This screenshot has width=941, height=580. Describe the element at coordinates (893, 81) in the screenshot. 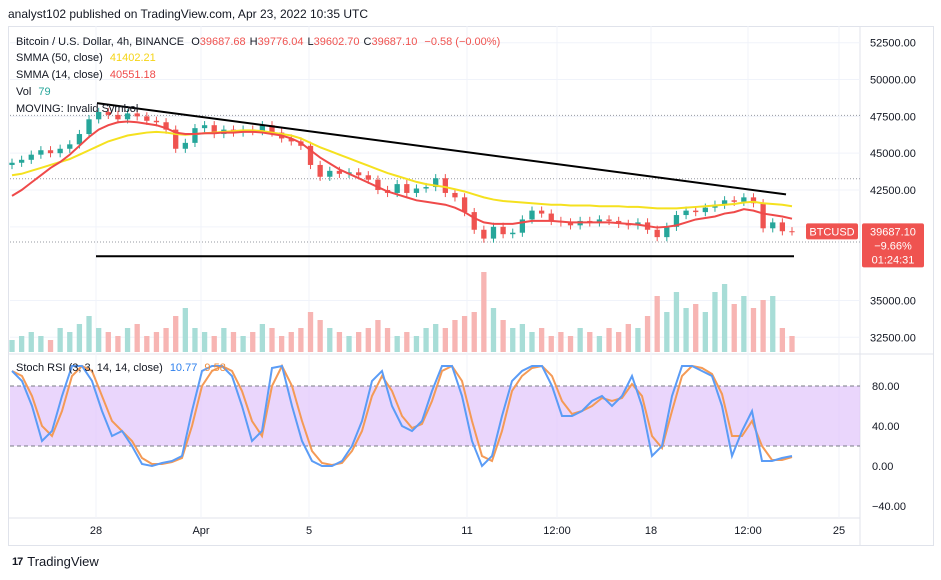

I see `price-axis-label: 50000.00` at that location.